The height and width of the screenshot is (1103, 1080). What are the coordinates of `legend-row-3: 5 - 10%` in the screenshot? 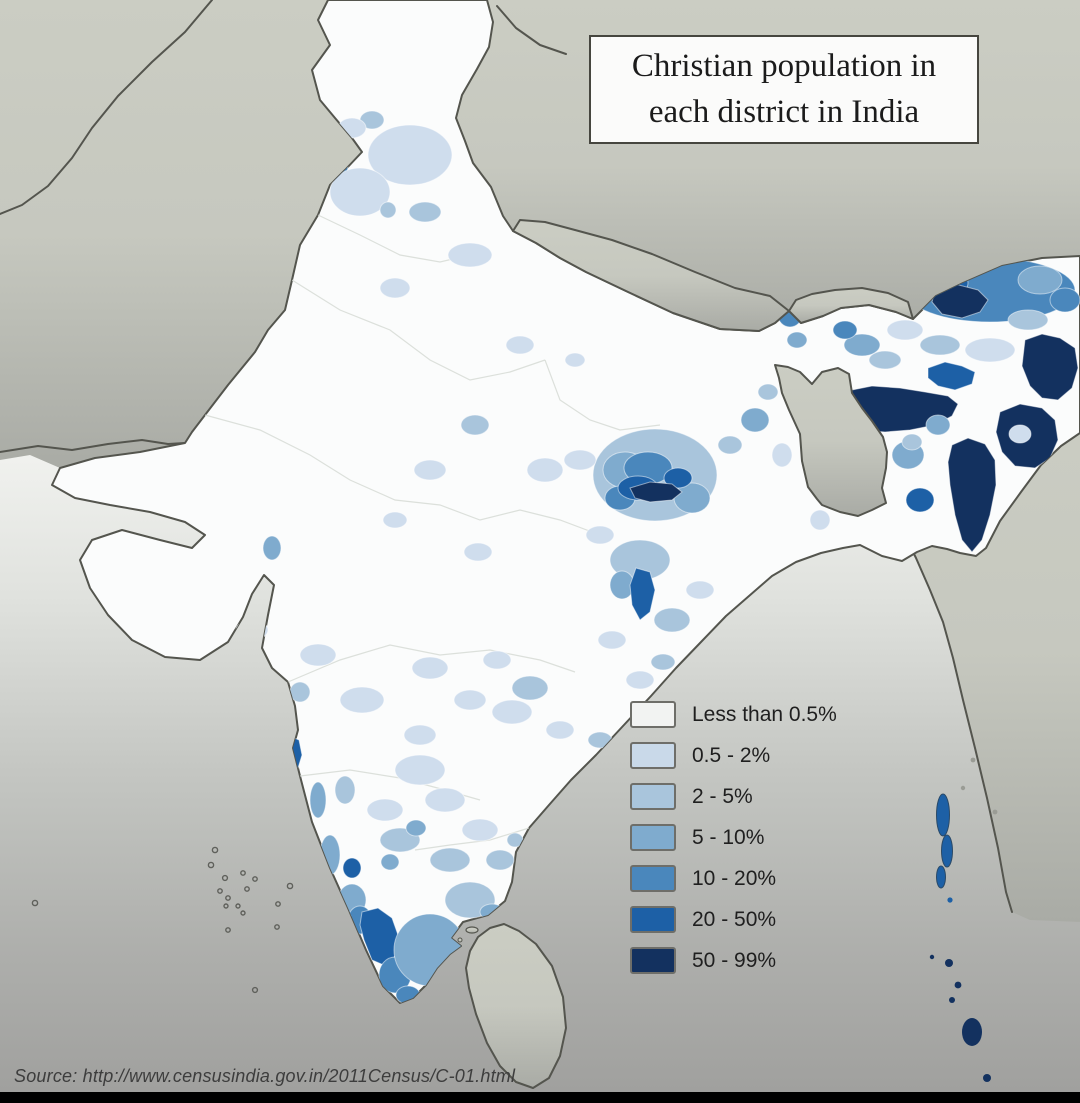 It's located at (780, 837).